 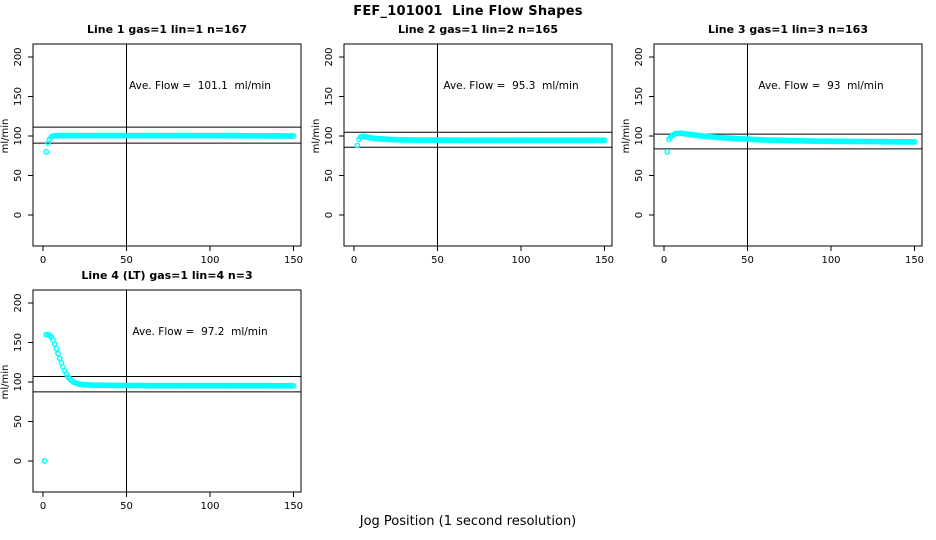 I want to click on chart-title: FEF_101001 Line Flow Shapes, so click(x=468, y=11).